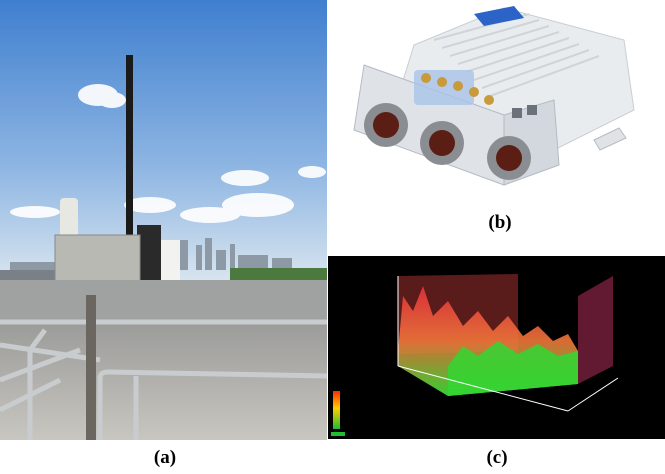 The height and width of the screenshot is (474, 665). Describe the element at coordinates (497, 458) in the screenshot. I see `caption-c: (c)` at that location.